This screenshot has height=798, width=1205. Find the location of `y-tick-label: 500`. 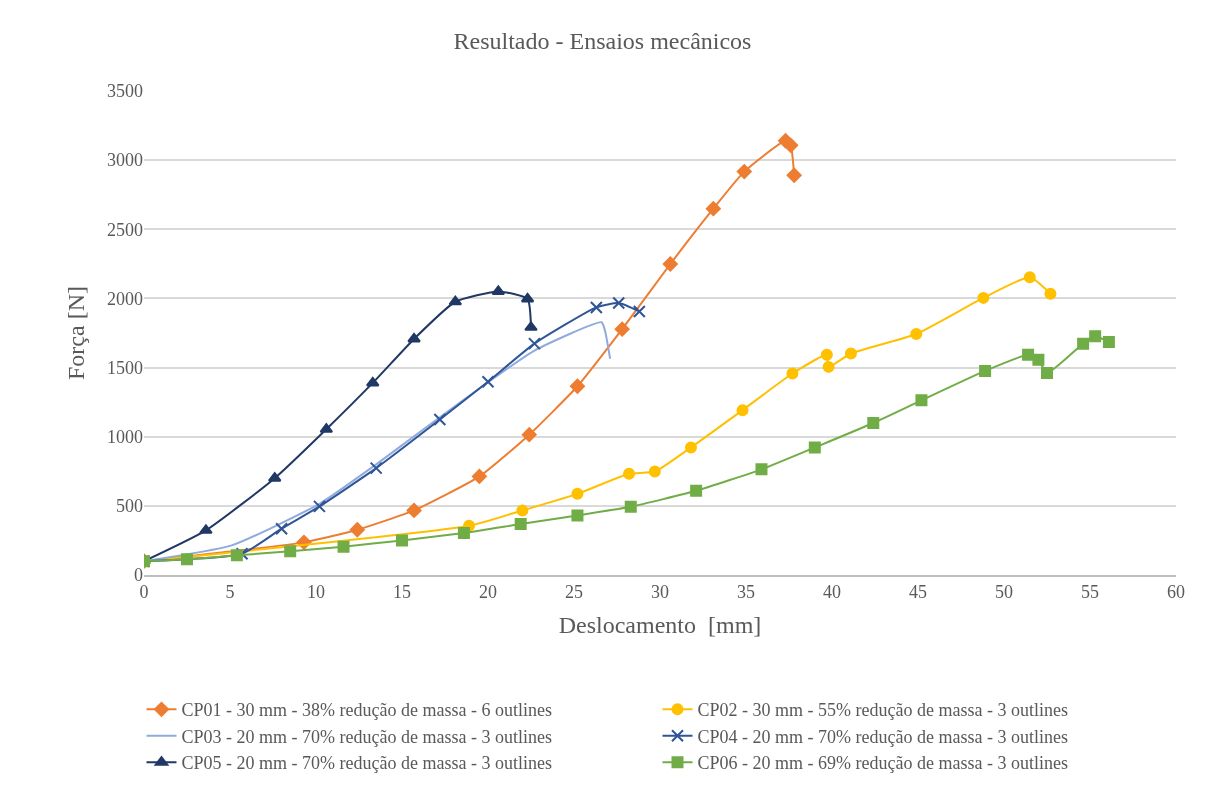

y-tick-label: 500 is located at coordinates (129, 506).